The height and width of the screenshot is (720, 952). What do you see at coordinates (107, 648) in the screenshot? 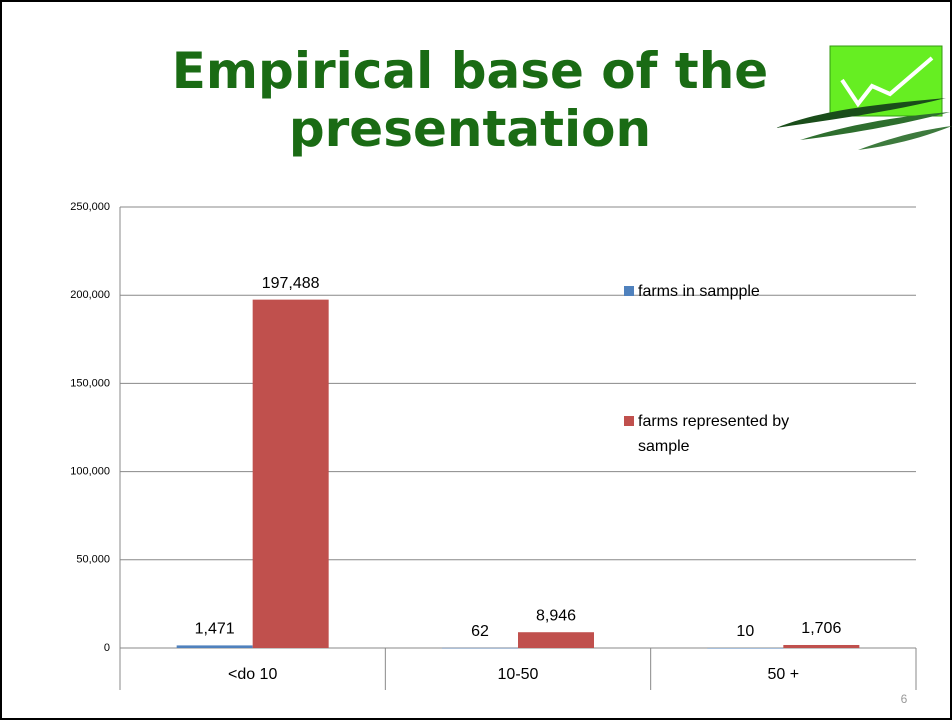
I see `y-tick-label: 0` at bounding box center [107, 648].